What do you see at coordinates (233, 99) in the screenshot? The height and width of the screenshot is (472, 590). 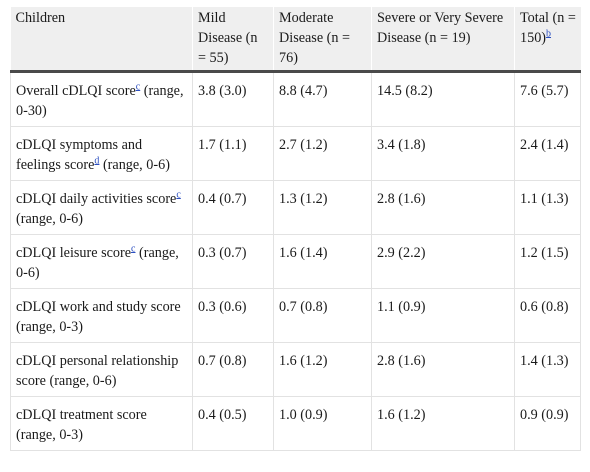 I see `cell-mild: 3.8 (3.0)` at bounding box center [233, 99].